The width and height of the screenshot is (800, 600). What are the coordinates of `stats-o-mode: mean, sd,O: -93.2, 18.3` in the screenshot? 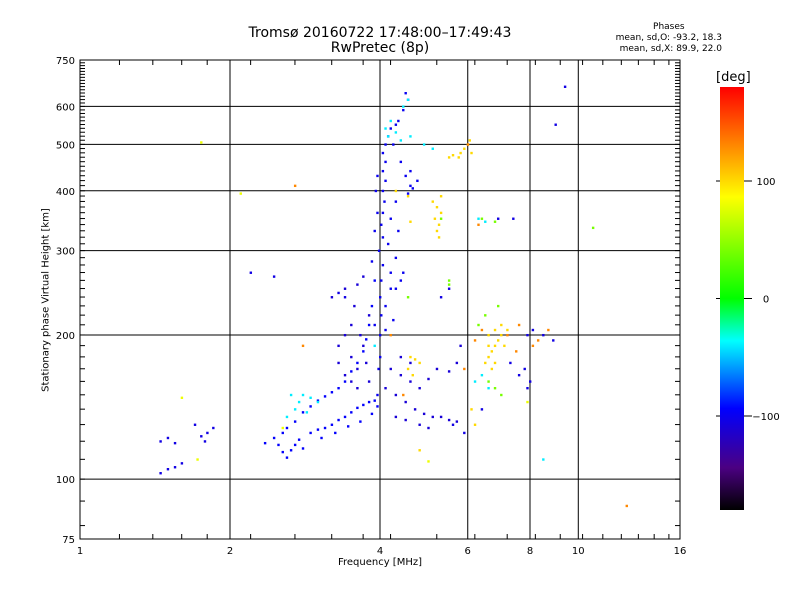 It's located at (668, 38).